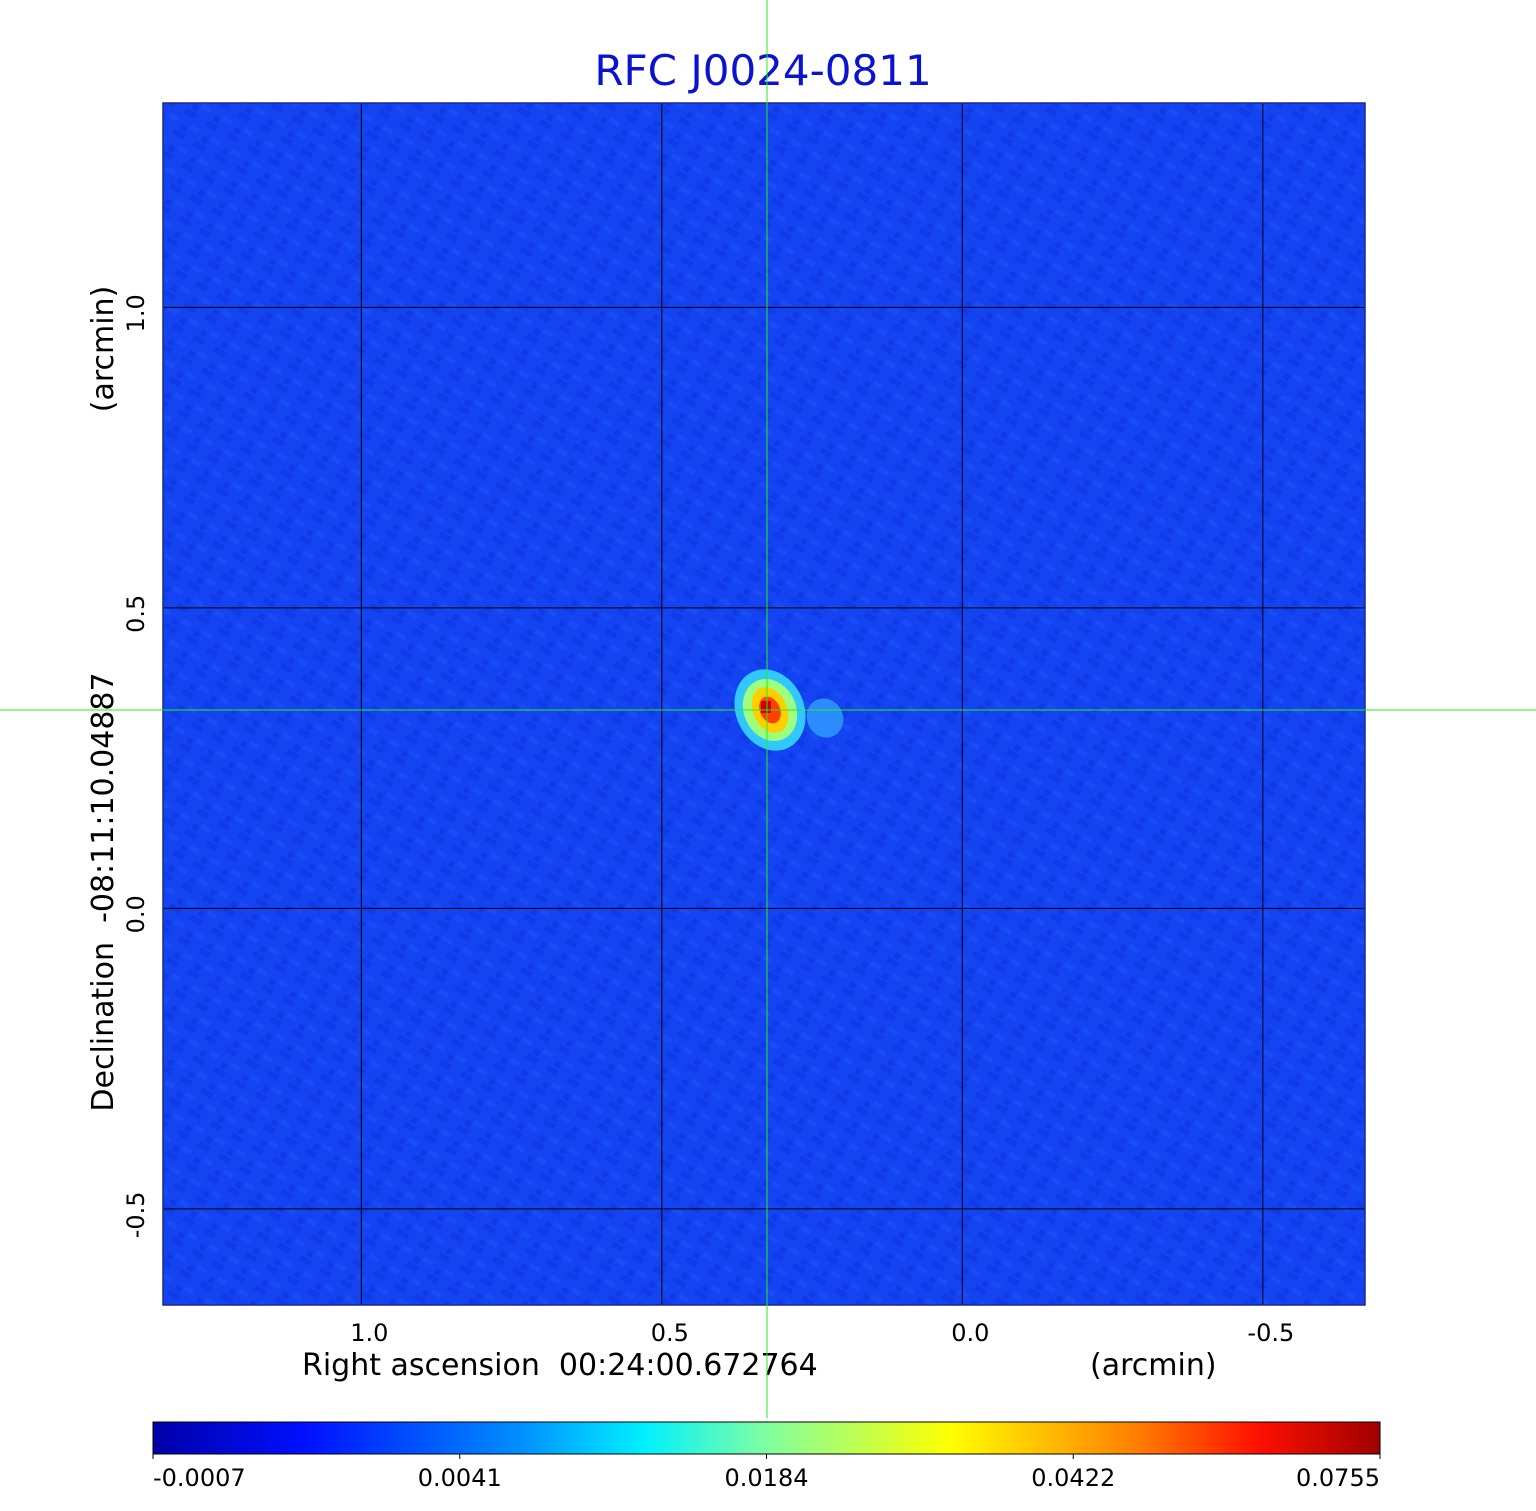 The image size is (1536, 1511). Describe the element at coordinates (460, 1478) in the screenshot. I see `colorbar-tick-label: 0.0041` at that location.